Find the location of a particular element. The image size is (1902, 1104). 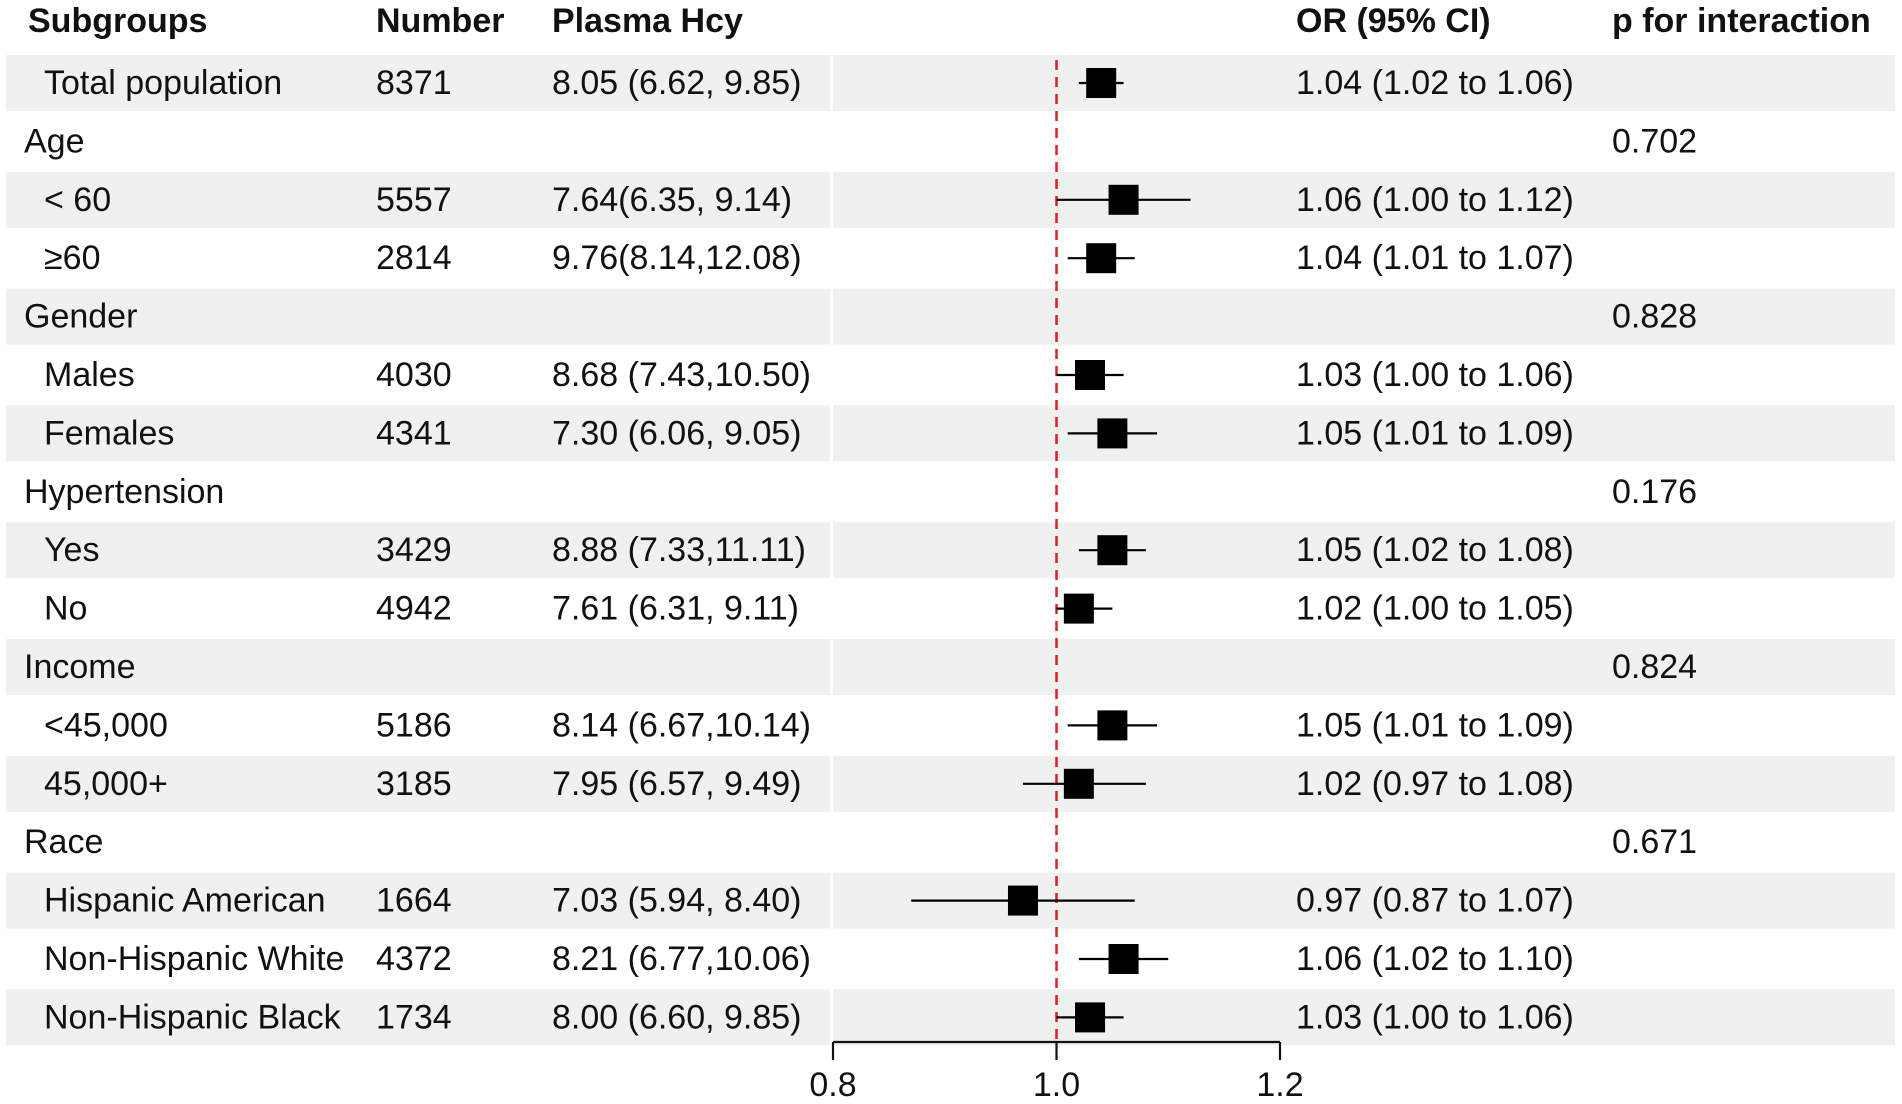

number-value: 8371 is located at coordinates (414, 83).